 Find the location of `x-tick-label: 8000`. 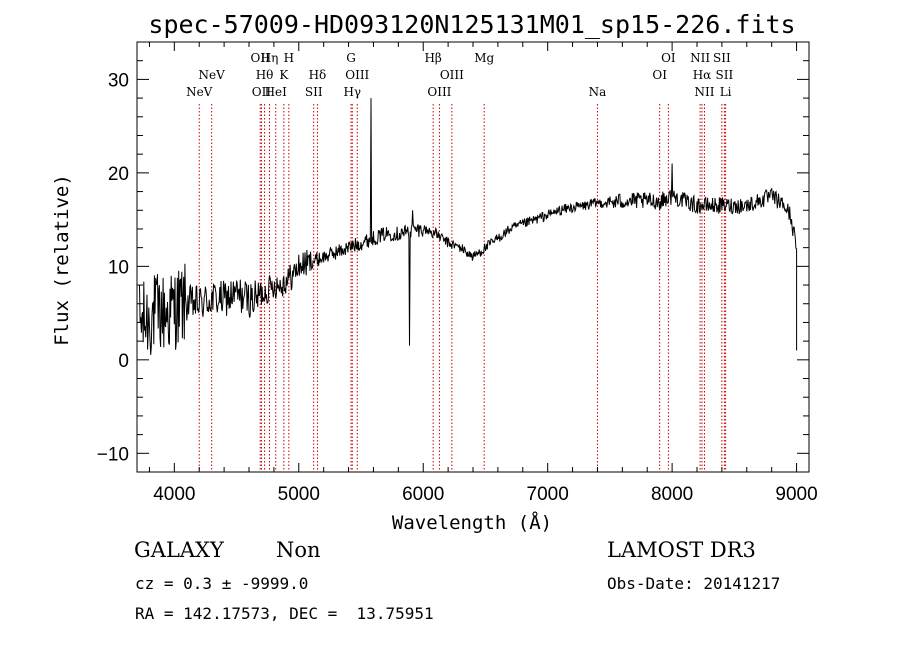

x-tick-label: 8000 is located at coordinates (672, 494).